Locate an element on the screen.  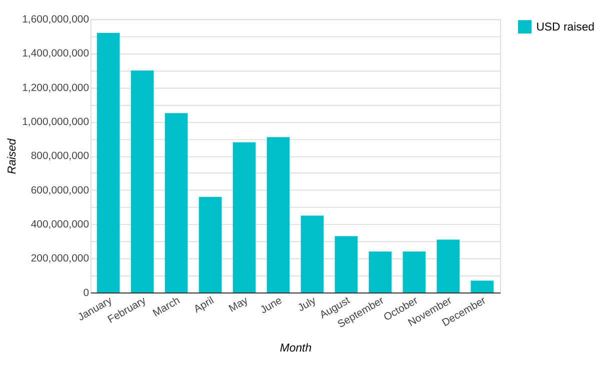
y-axis-title: Raised is located at coordinates (12, 156).